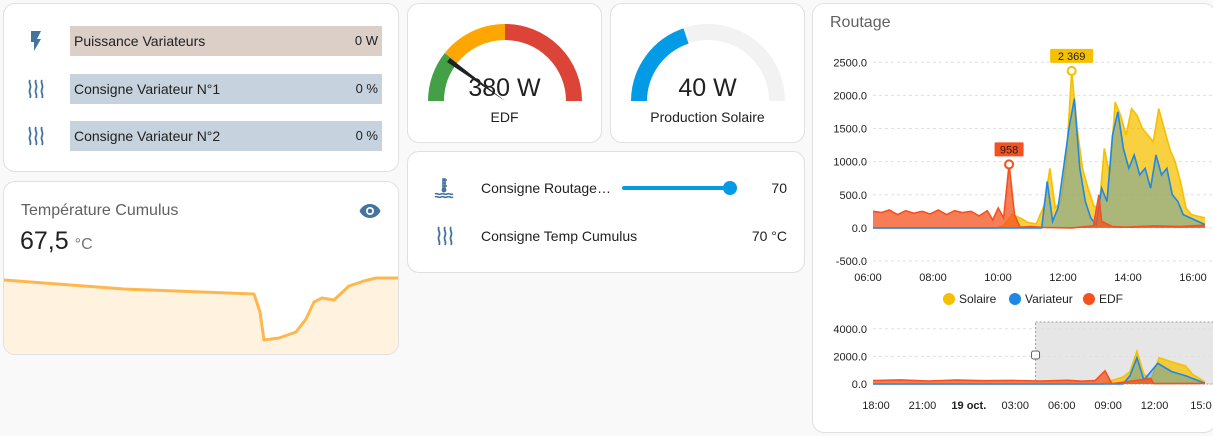  What do you see at coordinates (707, 117) in the screenshot?
I see `gauge-name: Production Solaire` at bounding box center [707, 117].